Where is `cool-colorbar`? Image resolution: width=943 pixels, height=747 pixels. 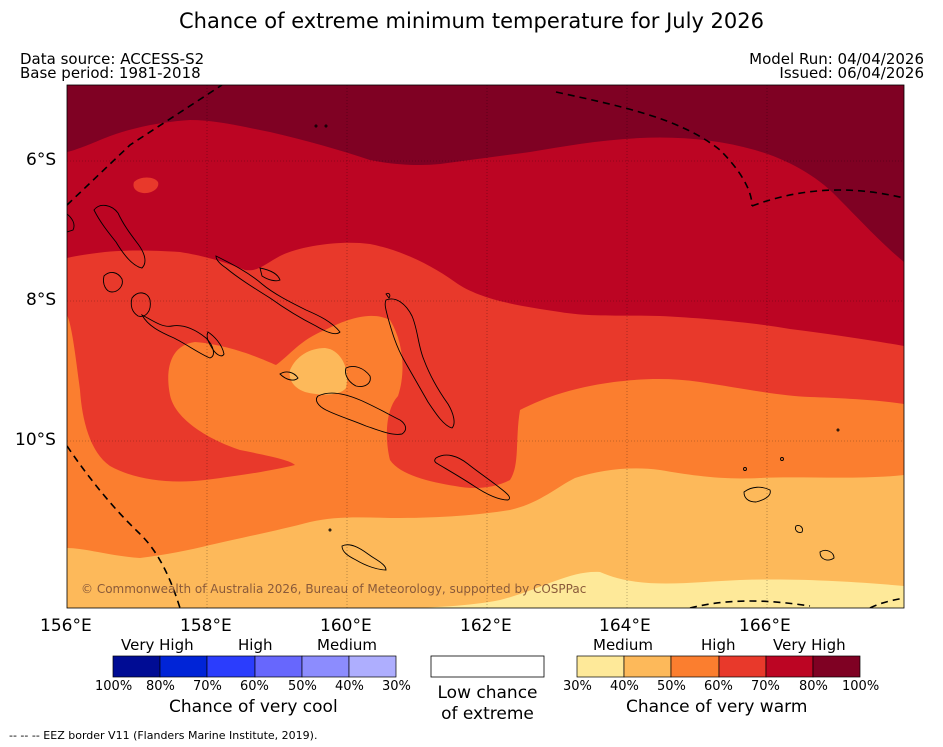
cool-colorbar is located at coordinates (254, 666).